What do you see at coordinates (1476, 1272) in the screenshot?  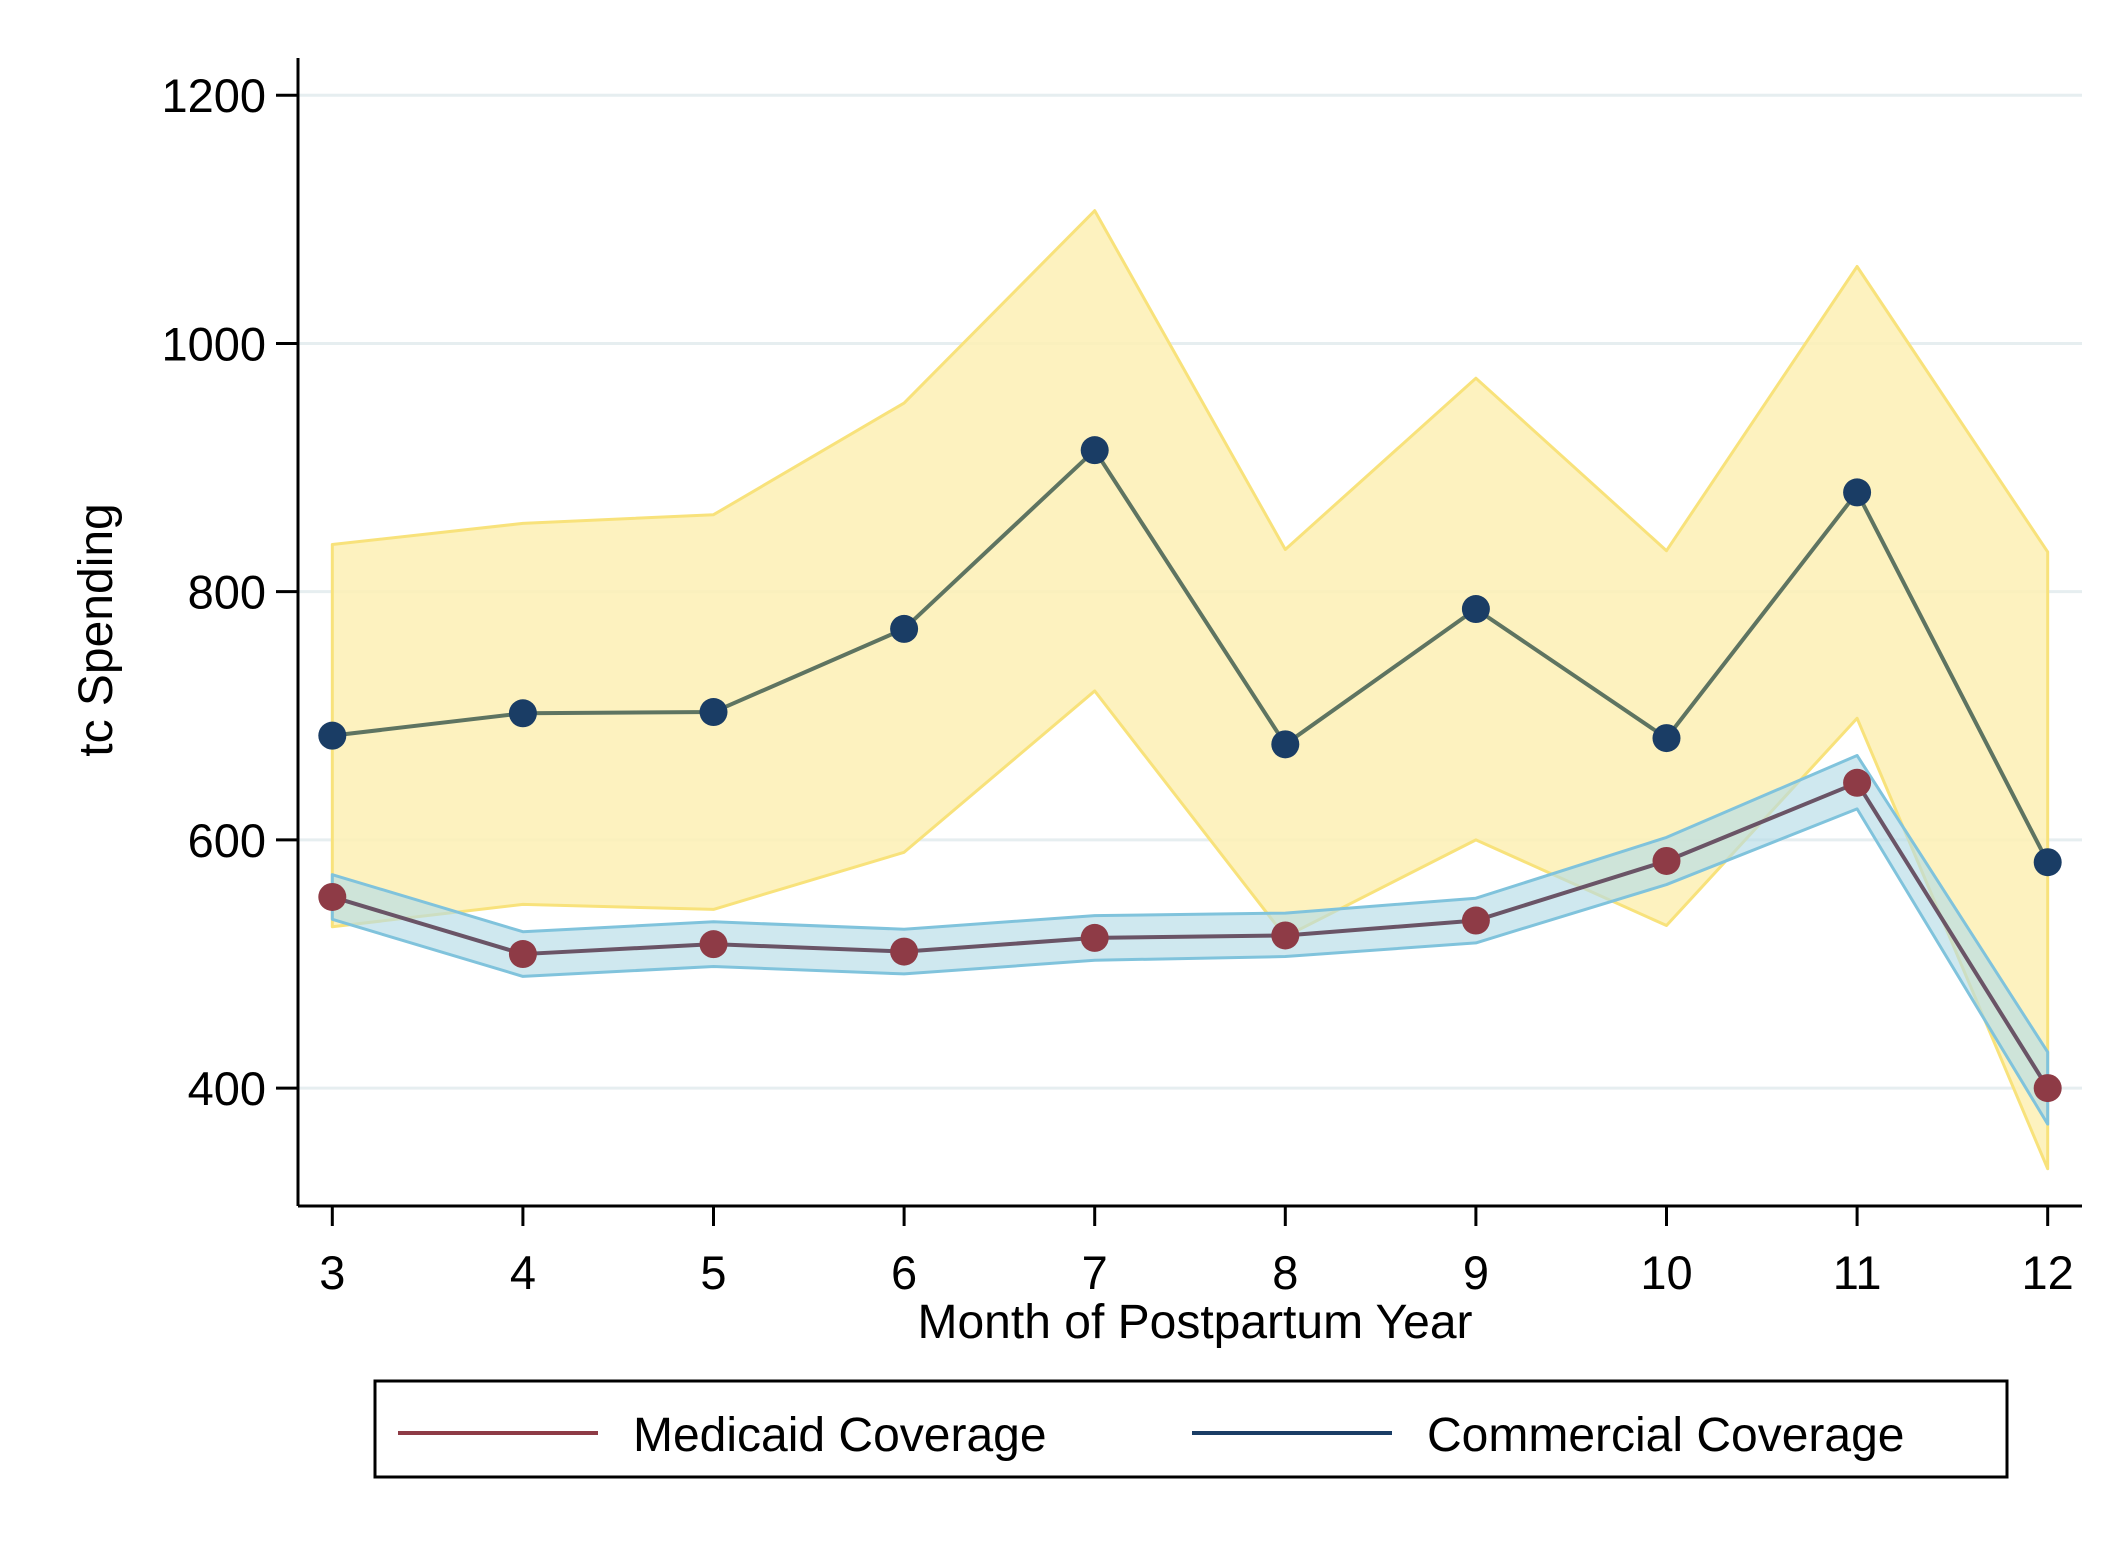 I see `x-tick-label-9: 9` at bounding box center [1476, 1272].